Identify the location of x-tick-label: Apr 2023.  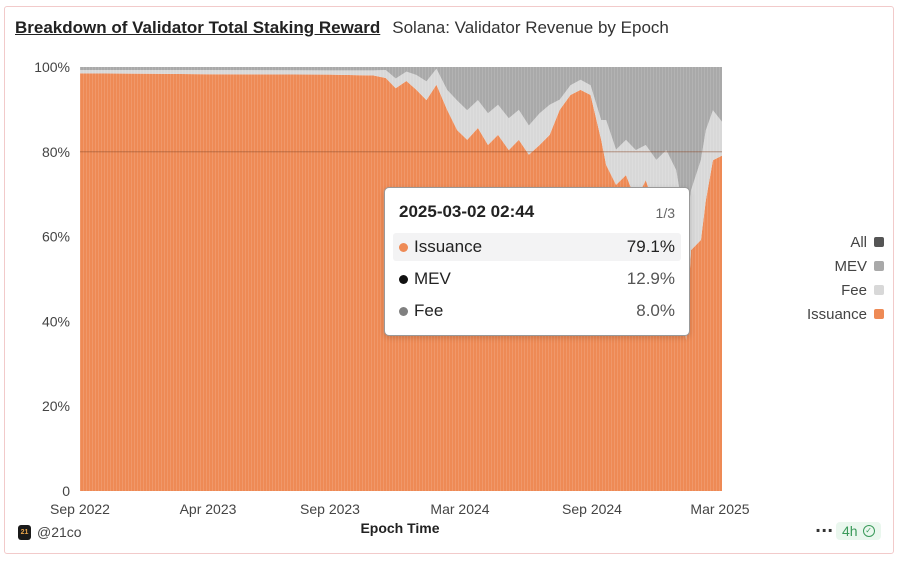
(208, 509).